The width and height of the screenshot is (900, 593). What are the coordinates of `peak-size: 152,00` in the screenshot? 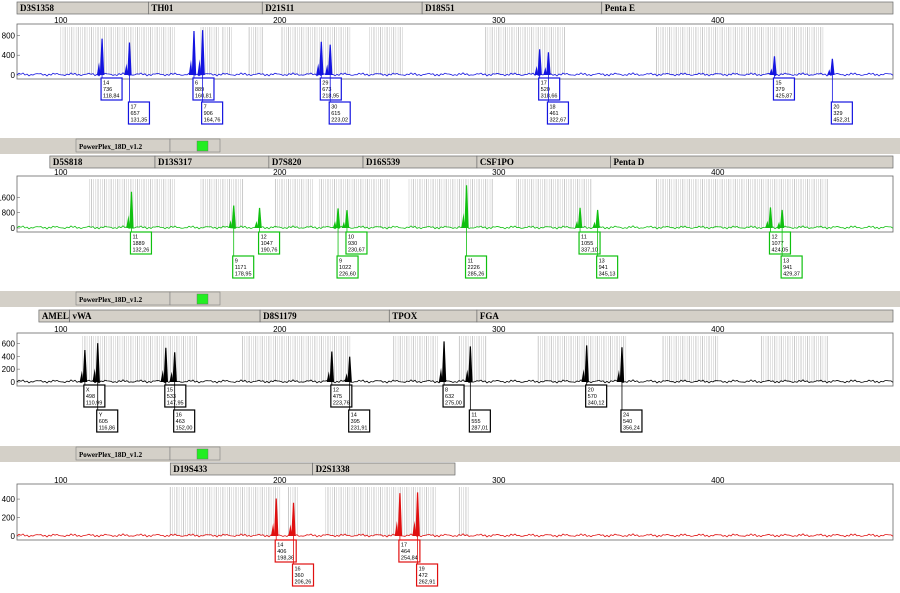 It's located at (184, 429).